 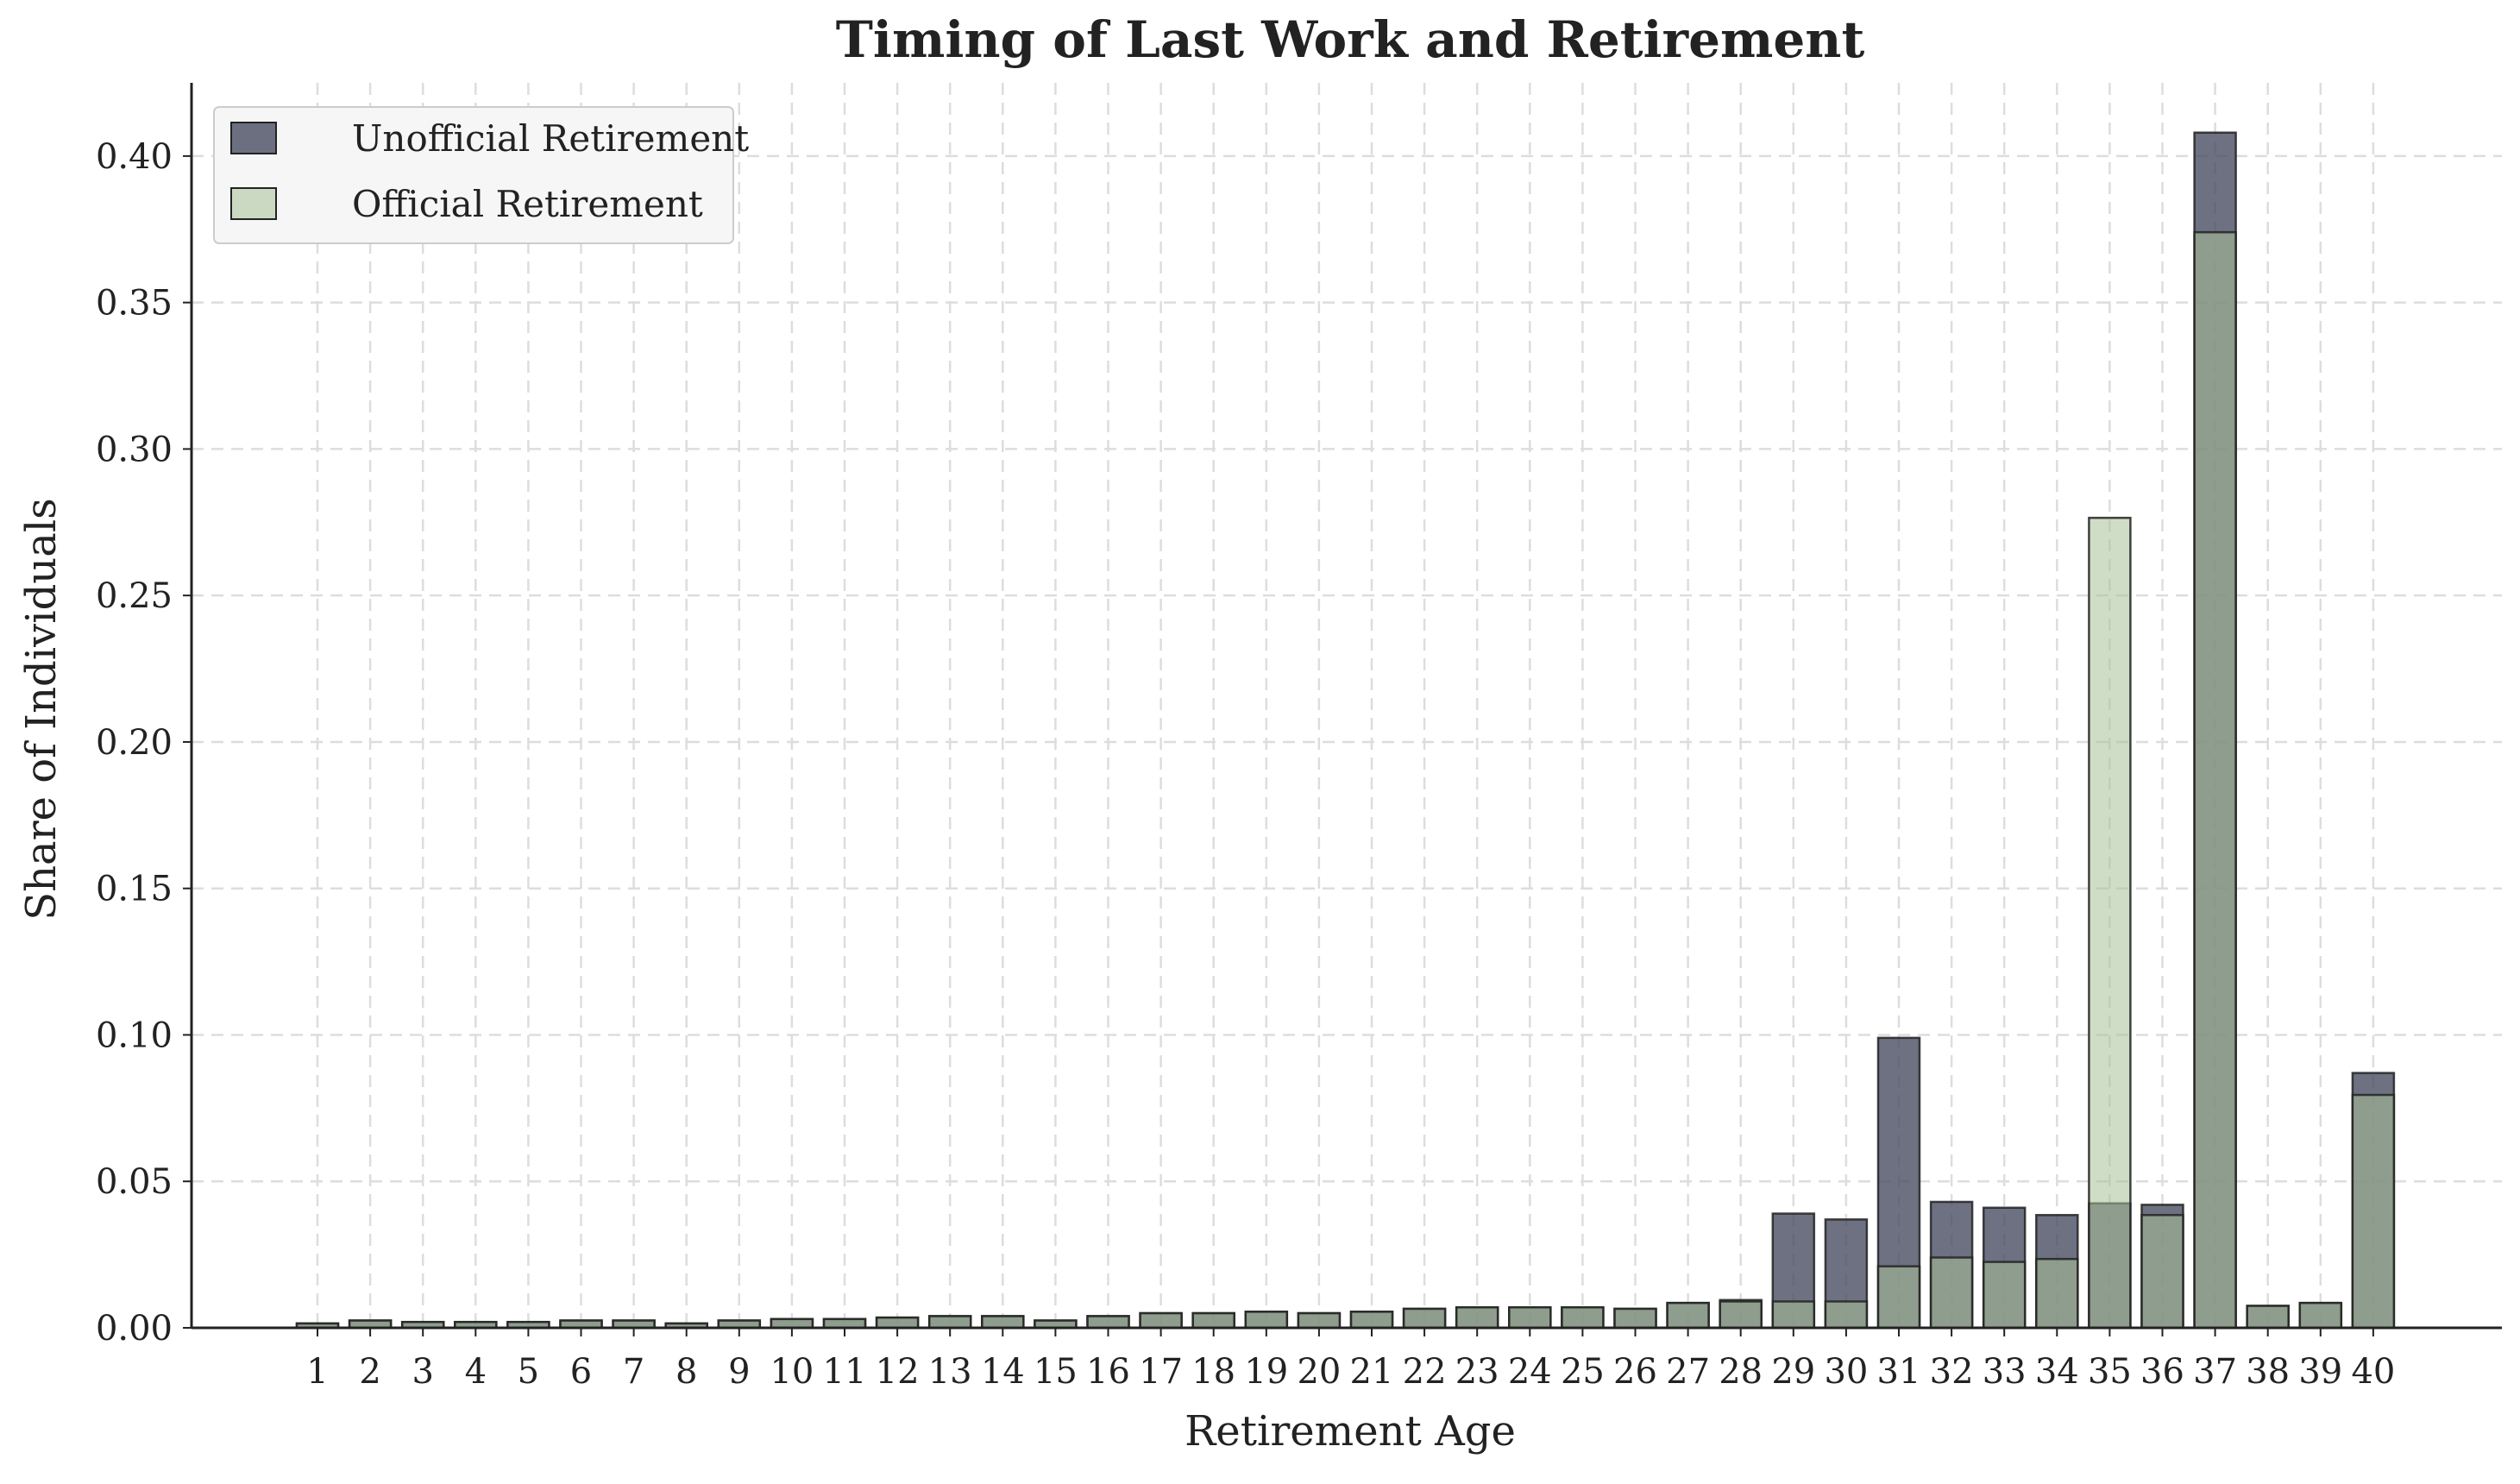 I want to click on x-tick-label: 10, so click(x=792, y=1372).